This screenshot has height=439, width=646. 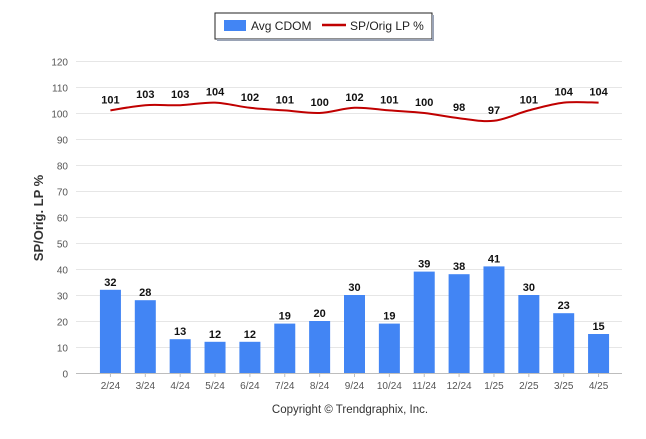 I want to click on bar-value-label: 28, so click(x=145, y=293).